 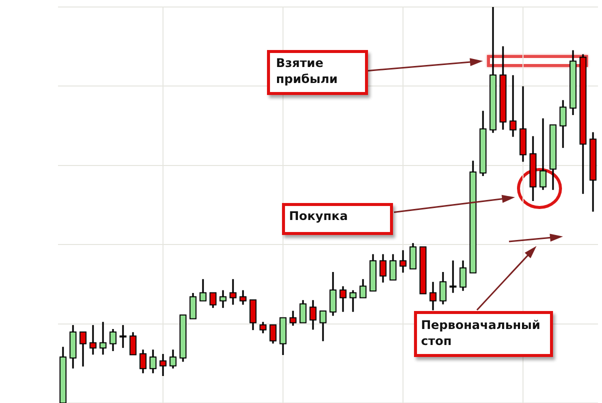 What do you see at coordinates (319, 216) in the screenshot?
I see `annotation: Покупка` at bounding box center [319, 216].